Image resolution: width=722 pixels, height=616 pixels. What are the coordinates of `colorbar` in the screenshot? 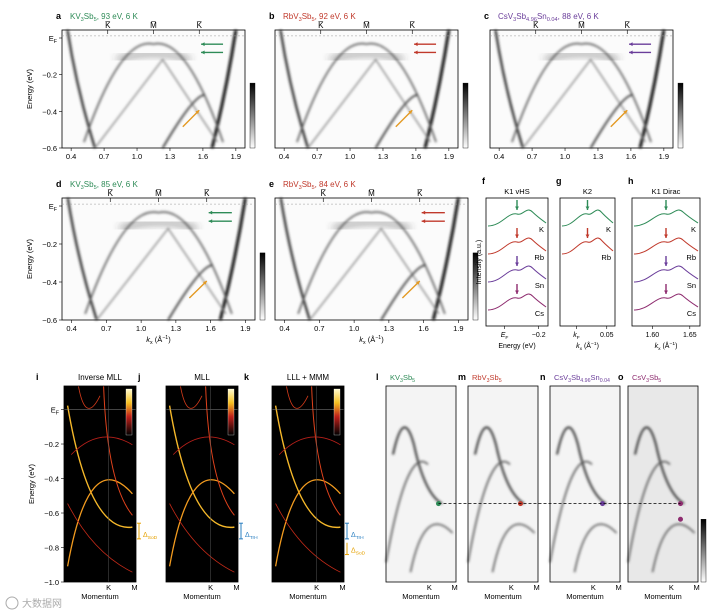 It's located at (262, 286).